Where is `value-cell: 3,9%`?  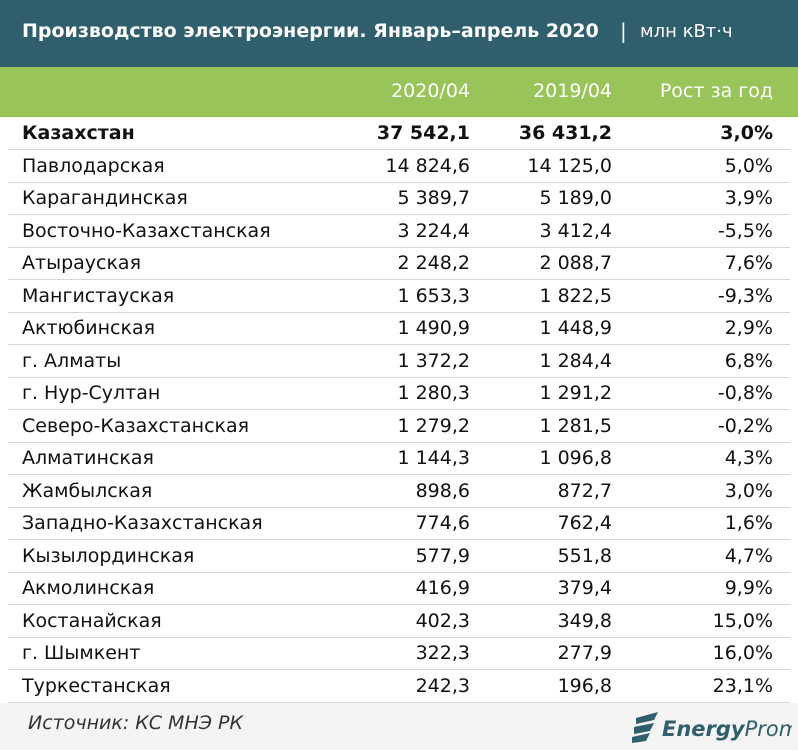 value-cell: 3,9% is located at coordinates (748, 198).